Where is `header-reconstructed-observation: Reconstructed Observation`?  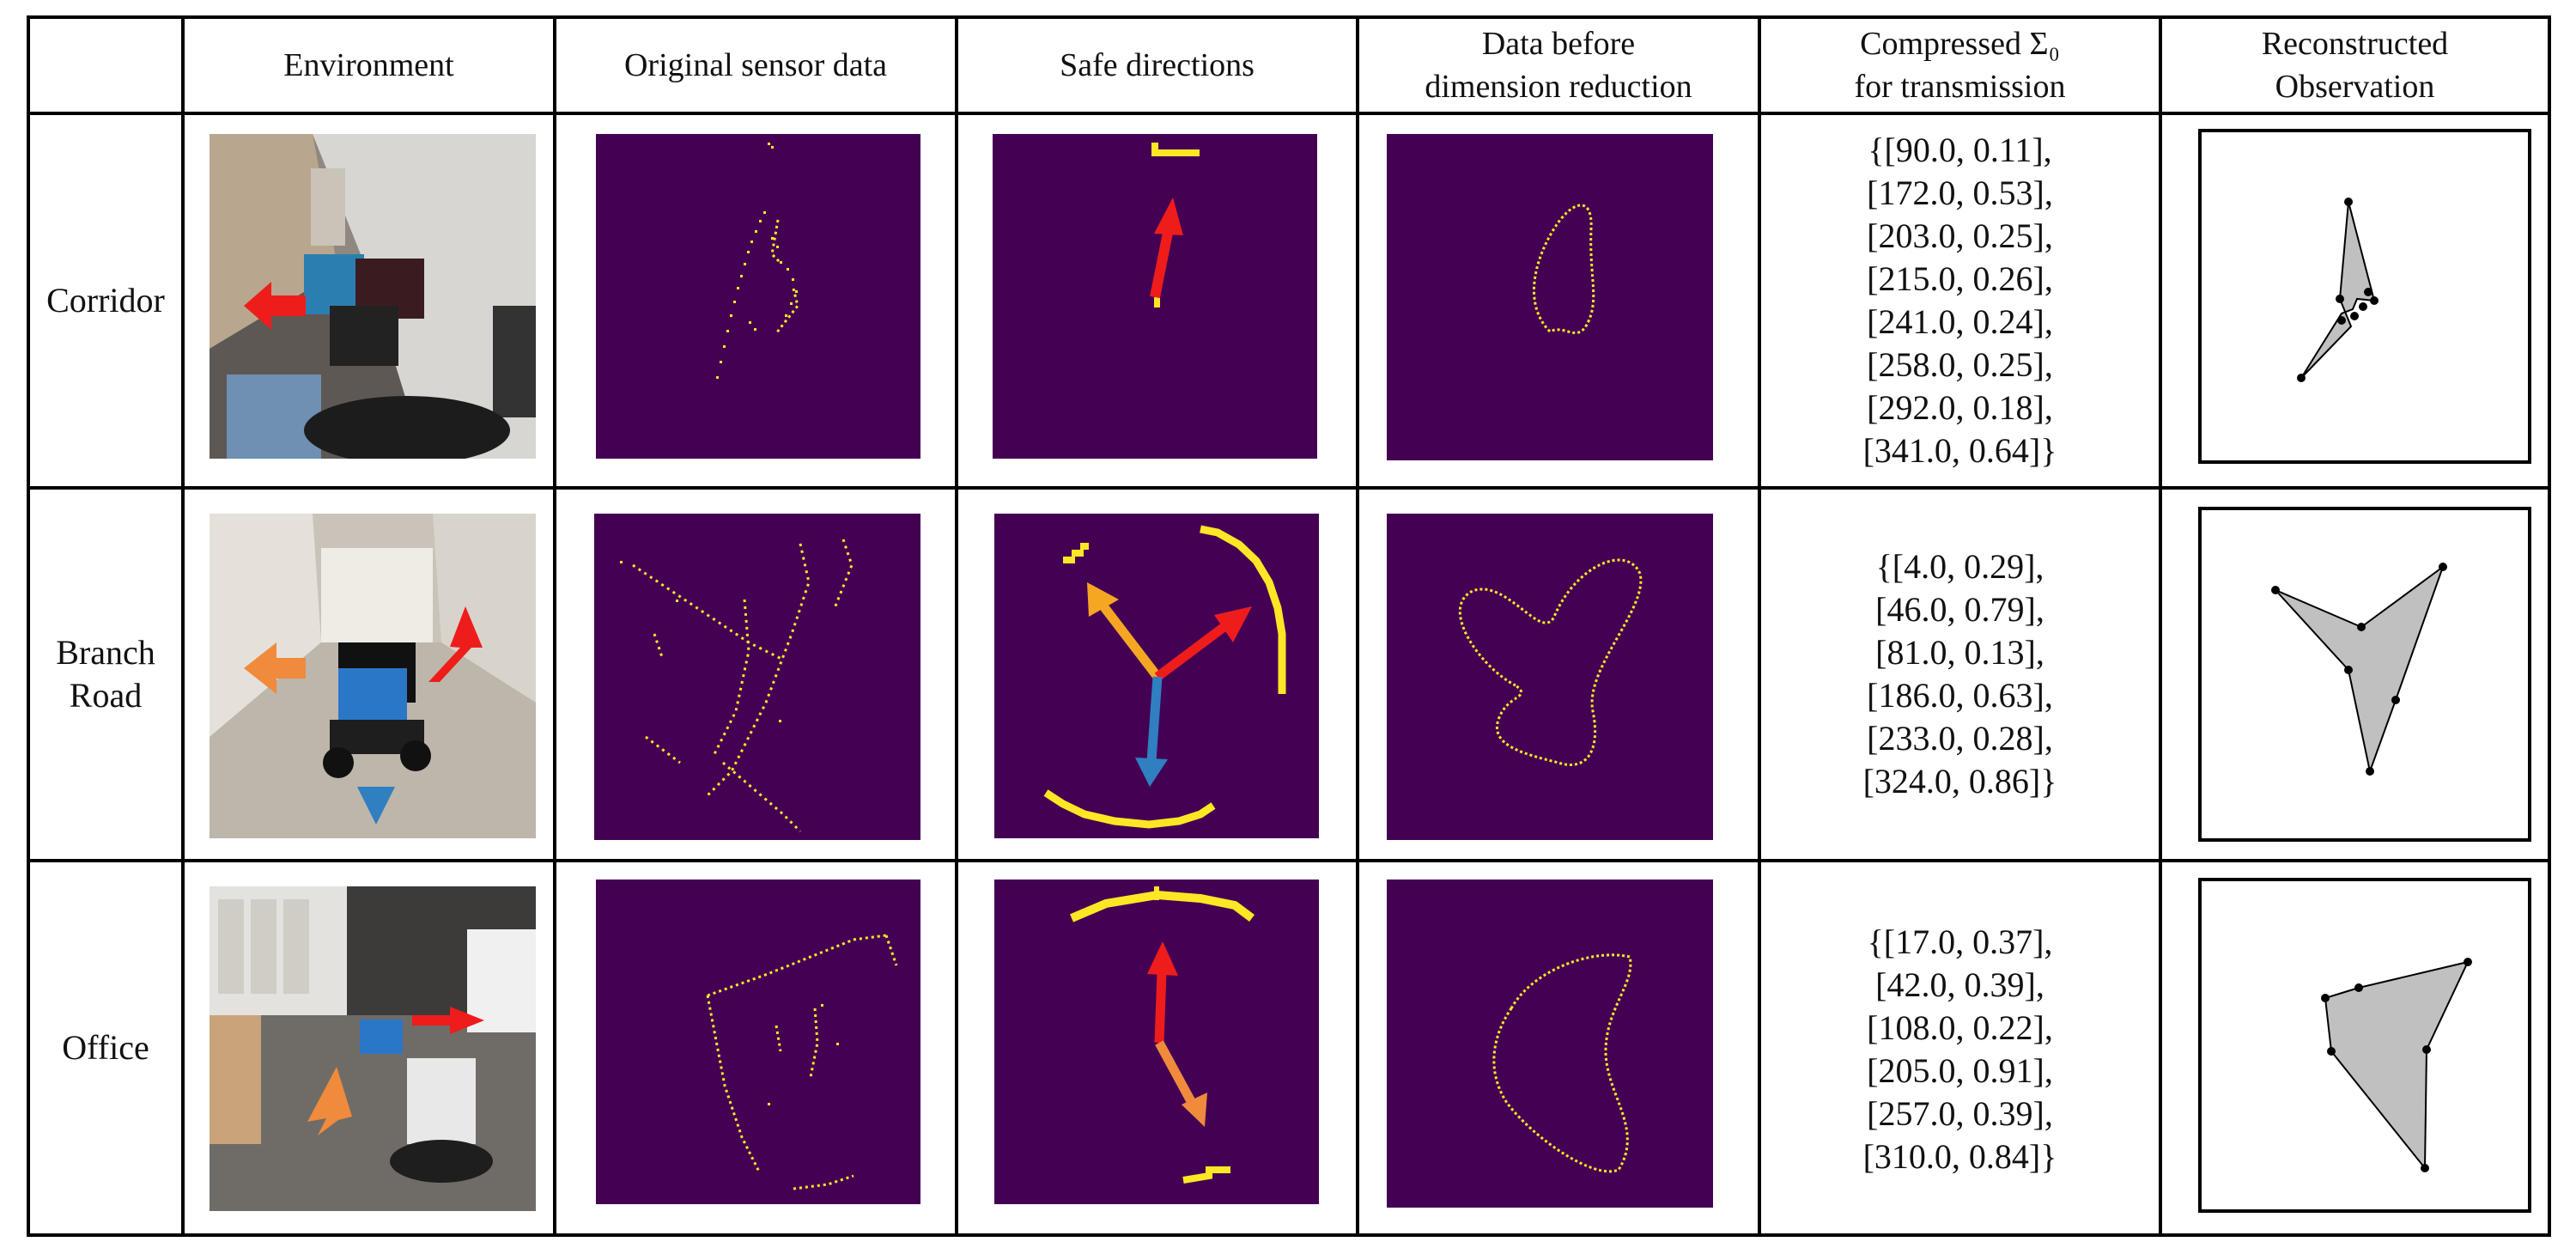
header-reconstructed-observation: Reconstructed Observation is located at coordinates (2355, 65).